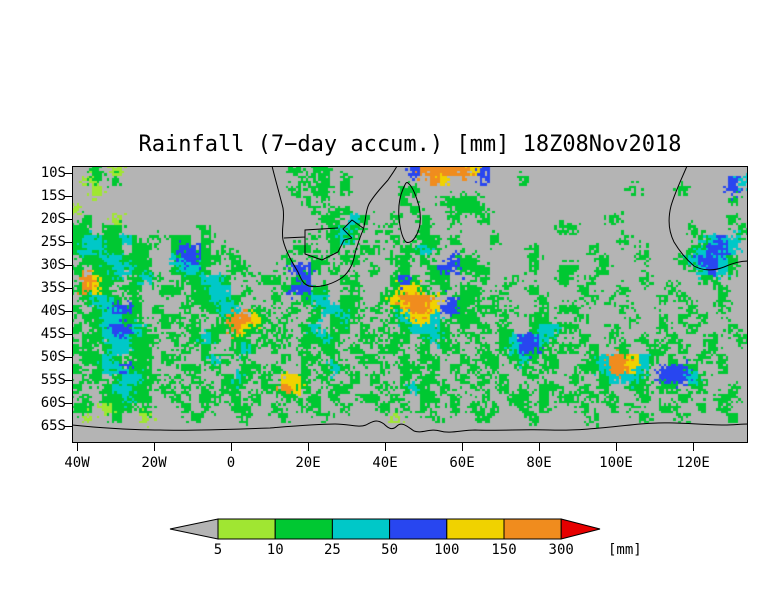  What do you see at coordinates (462, 463) in the screenshot?
I see `lon-label: 60E` at bounding box center [462, 463].